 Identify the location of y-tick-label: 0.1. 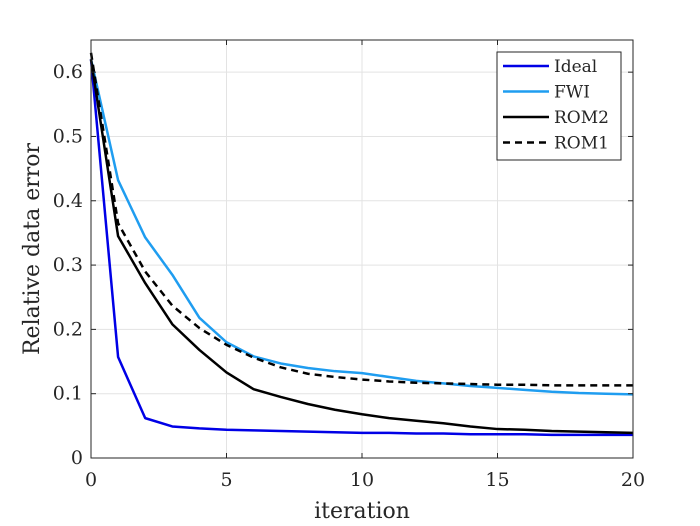
(68, 394).